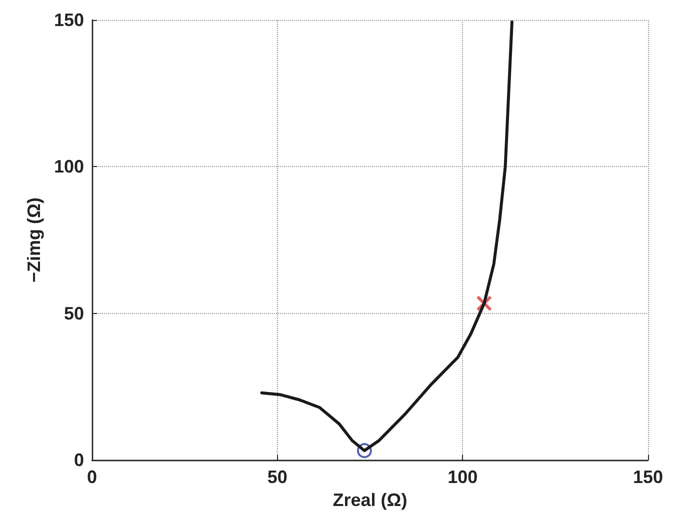  Describe the element at coordinates (370, 500) in the screenshot. I see `x-axis-title: Zreal (Ω)` at that location.